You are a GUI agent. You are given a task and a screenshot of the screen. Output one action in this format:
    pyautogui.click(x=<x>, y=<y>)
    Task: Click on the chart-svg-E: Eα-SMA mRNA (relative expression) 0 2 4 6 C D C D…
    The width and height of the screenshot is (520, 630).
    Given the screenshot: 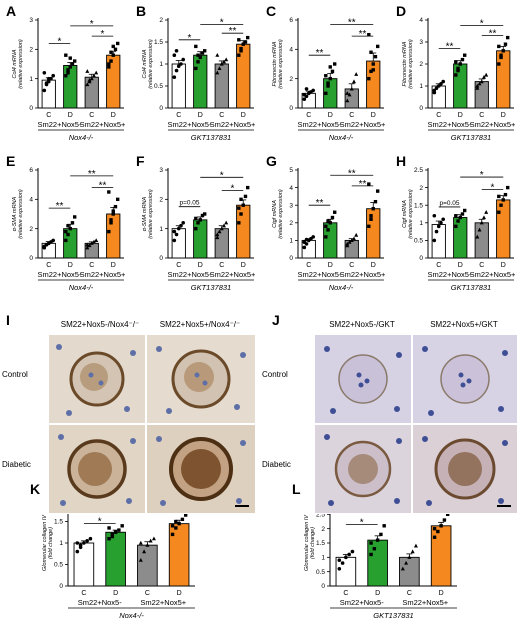 What is the action you would take?
    pyautogui.click(x=66, y=222)
    